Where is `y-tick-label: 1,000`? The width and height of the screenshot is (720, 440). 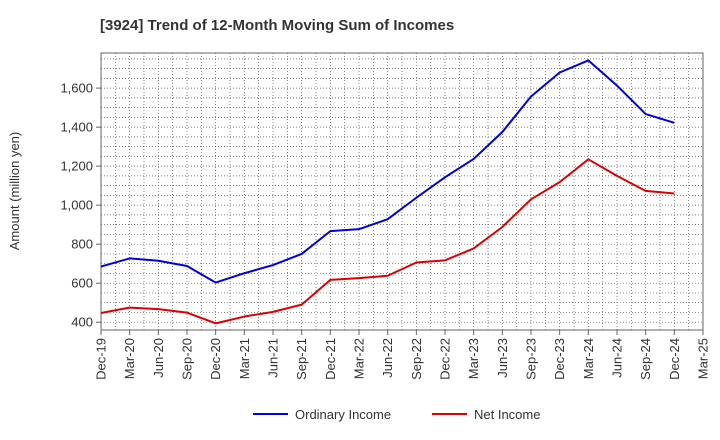
y-tick-label: 1,000 is located at coordinates (76, 205).